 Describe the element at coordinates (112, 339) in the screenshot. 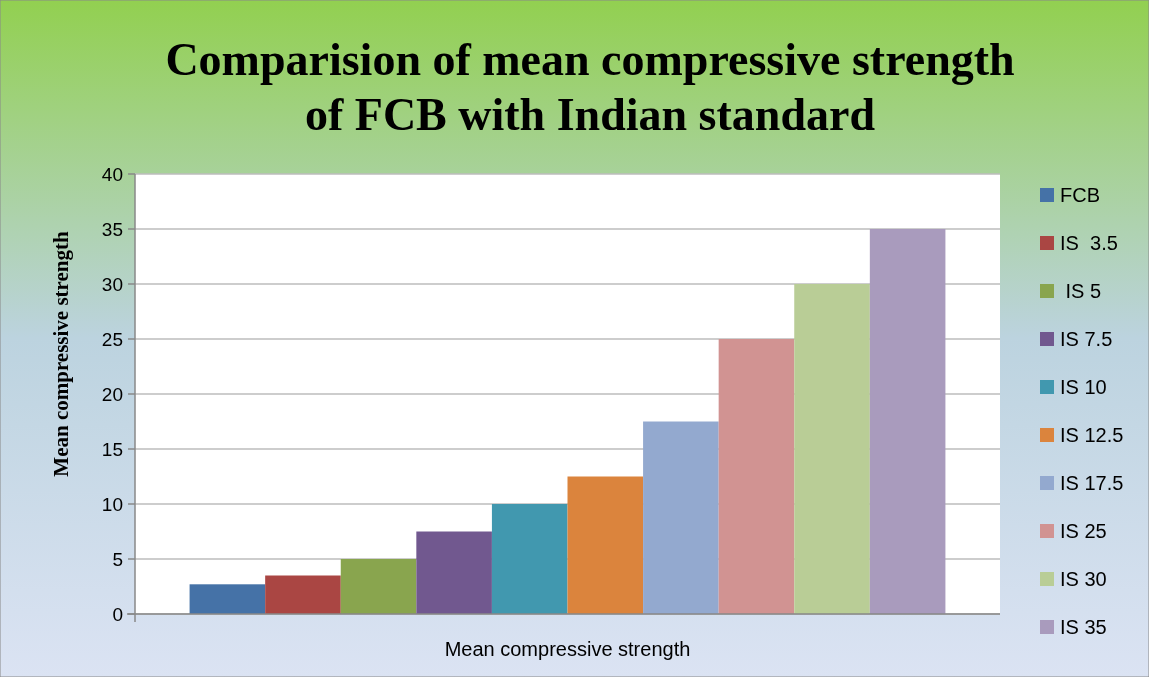

I see `y-tick-label: 25` at that location.